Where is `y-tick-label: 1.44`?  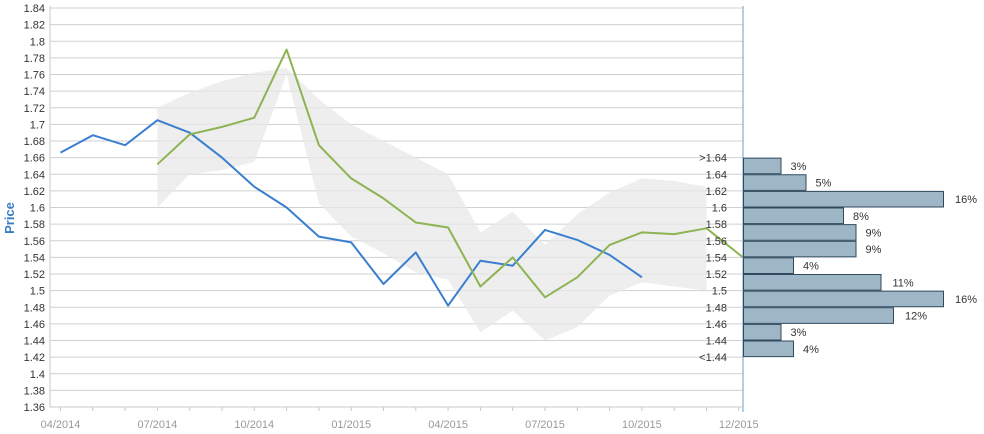
y-tick-label: 1.44 is located at coordinates (34, 342).